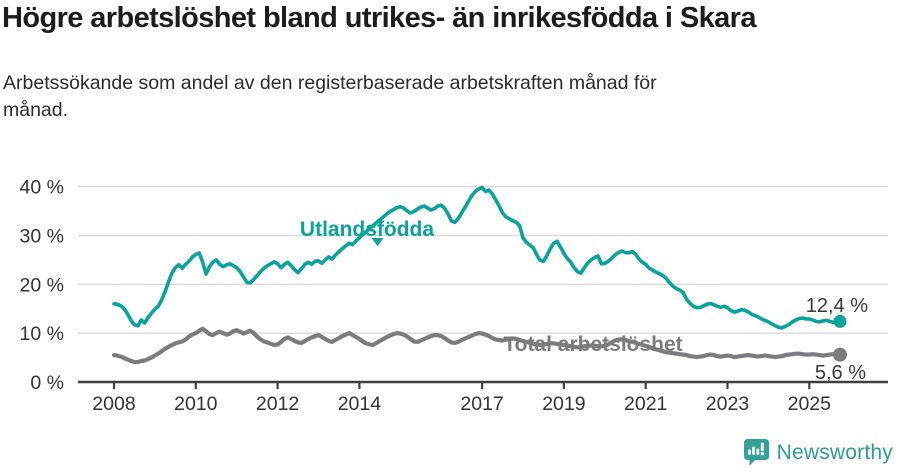  I want to click on x-tick-label: 2023, so click(727, 404).